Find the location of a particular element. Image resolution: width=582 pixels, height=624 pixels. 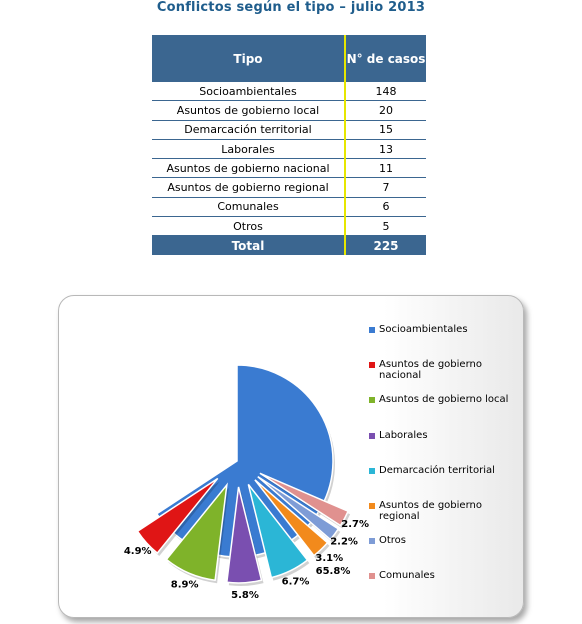

row-casos: 5 is located at coordinates (385, 226).